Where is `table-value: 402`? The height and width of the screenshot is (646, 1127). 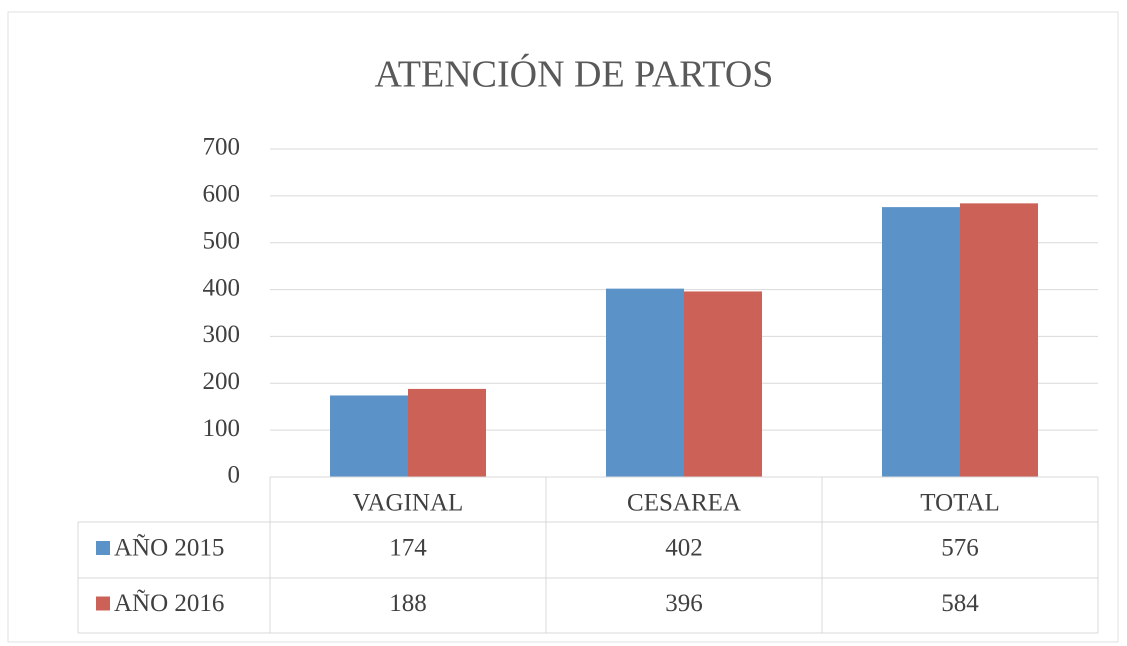
table-value: 402 is located at coordinates (684, 548).